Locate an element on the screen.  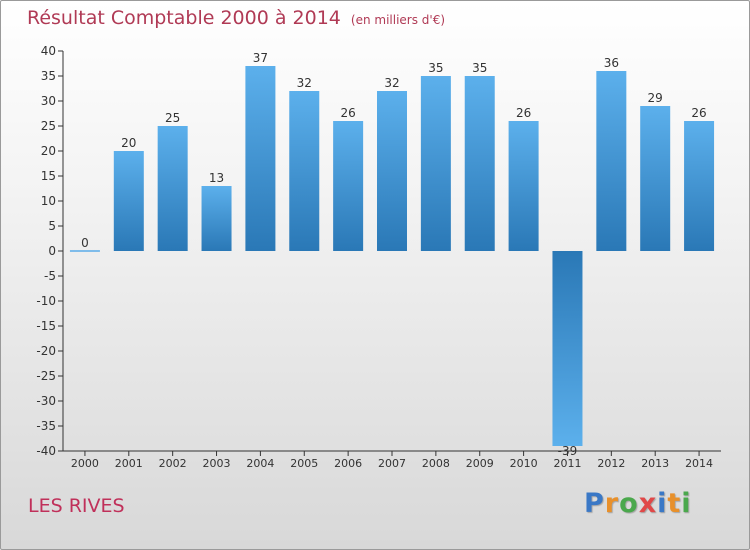
bar-value-label: 37 is located at coordinates (260, 58).